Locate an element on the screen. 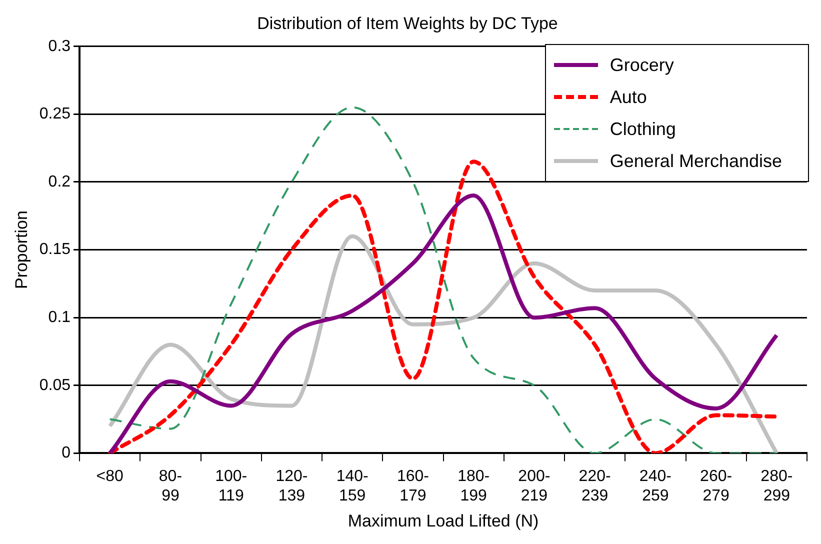  x-tick-label: 240-259 is located at coordinates (655, 486).